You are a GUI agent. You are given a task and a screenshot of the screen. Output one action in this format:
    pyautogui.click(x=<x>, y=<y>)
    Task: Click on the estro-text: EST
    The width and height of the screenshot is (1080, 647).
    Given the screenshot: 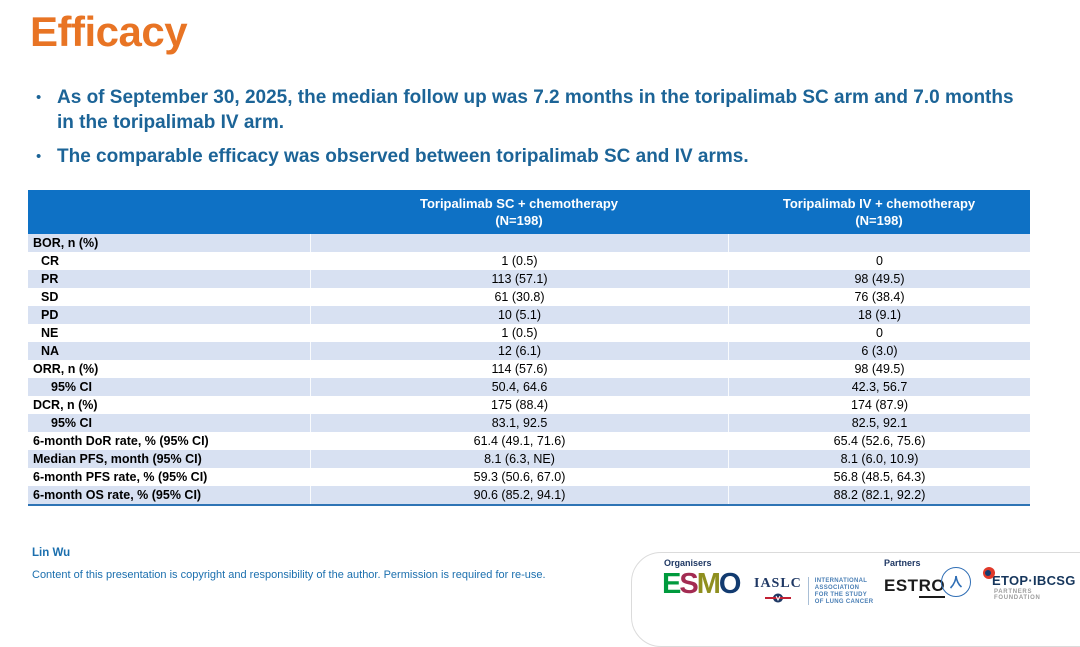 What is the action you would take?
    pyautogui.click(x=901, y=585)
    